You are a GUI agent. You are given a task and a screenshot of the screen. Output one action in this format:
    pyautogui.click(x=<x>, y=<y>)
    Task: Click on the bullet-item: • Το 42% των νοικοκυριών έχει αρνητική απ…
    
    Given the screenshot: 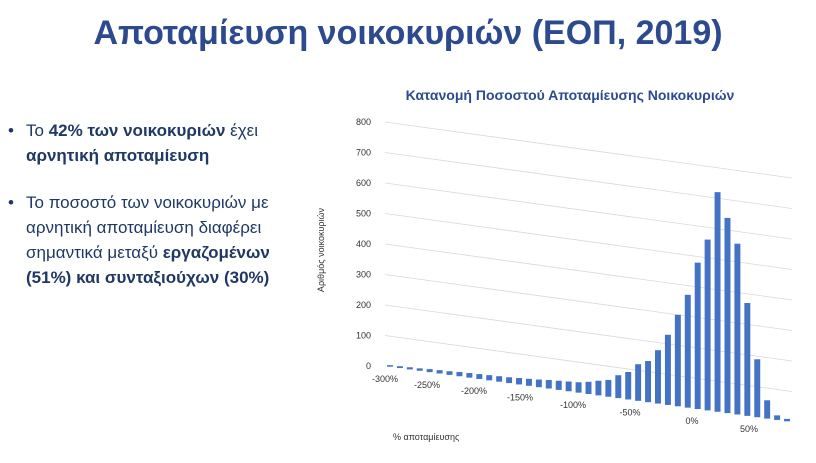 What is the action you would take?
    pyautogui.click(x=156, y=143)
    